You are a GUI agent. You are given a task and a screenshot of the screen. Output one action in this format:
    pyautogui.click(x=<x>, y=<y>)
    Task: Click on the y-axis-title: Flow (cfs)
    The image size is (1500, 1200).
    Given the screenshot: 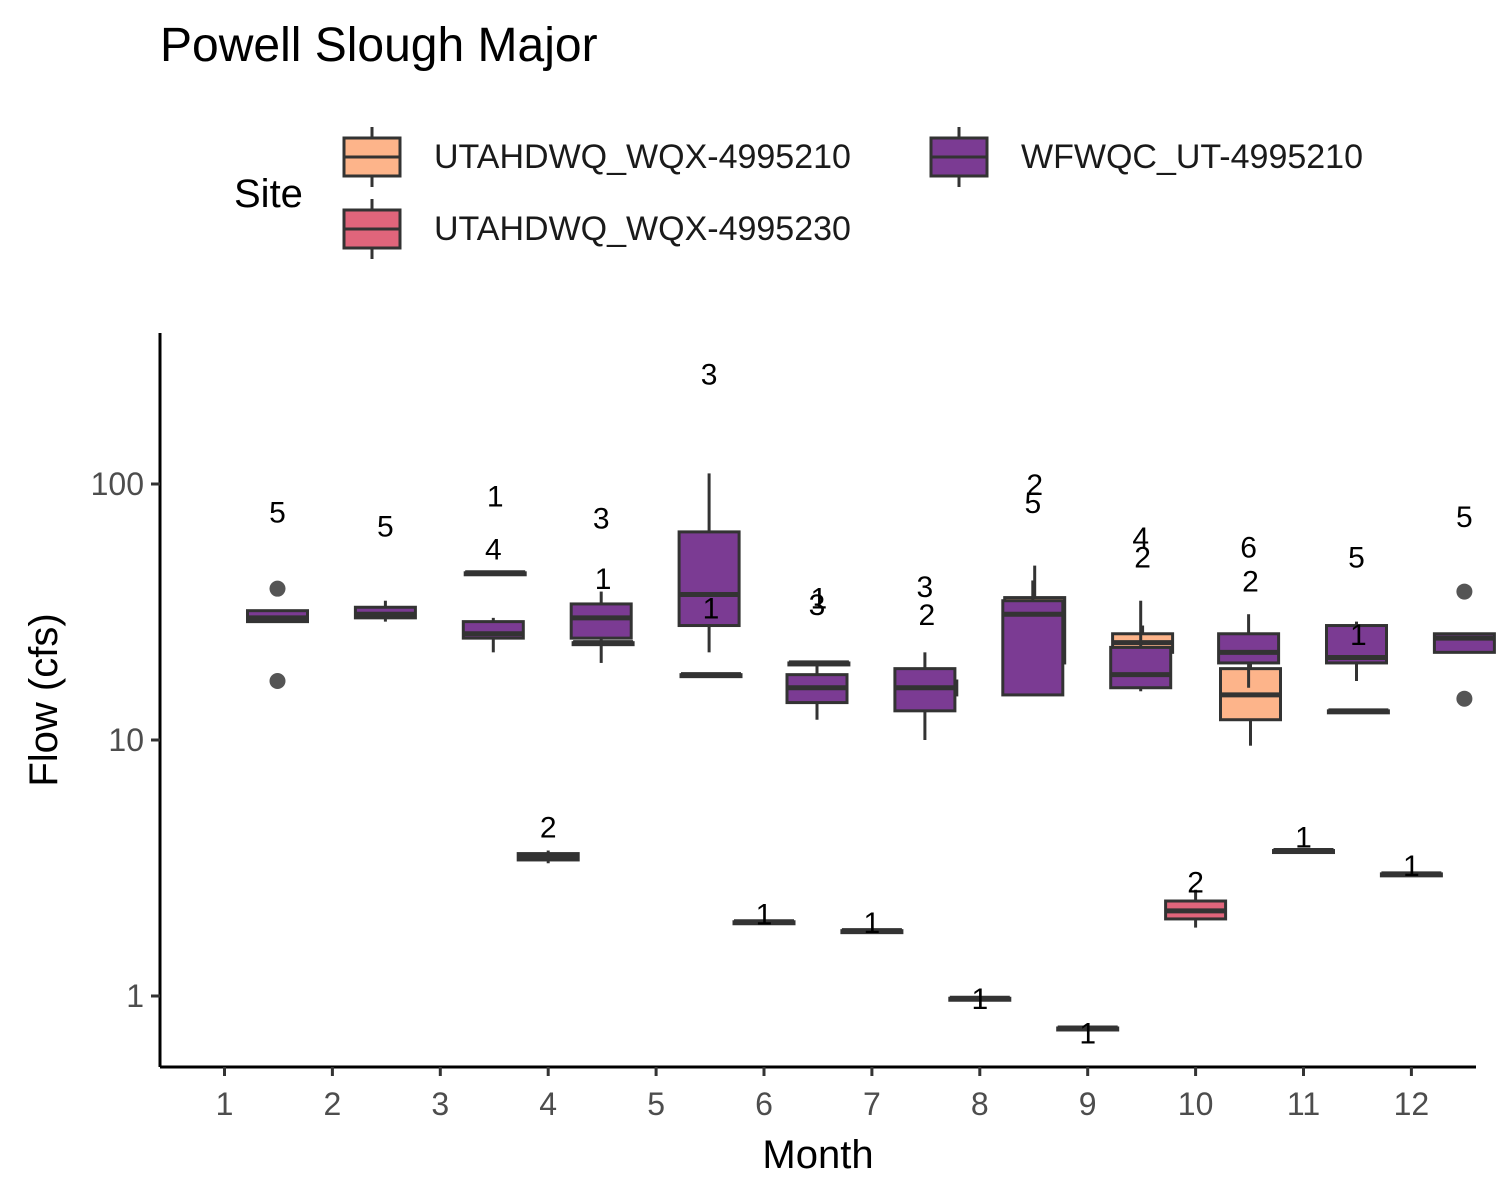 What is the action you would take?
    pyautogui.click(x=44, y=699)
    